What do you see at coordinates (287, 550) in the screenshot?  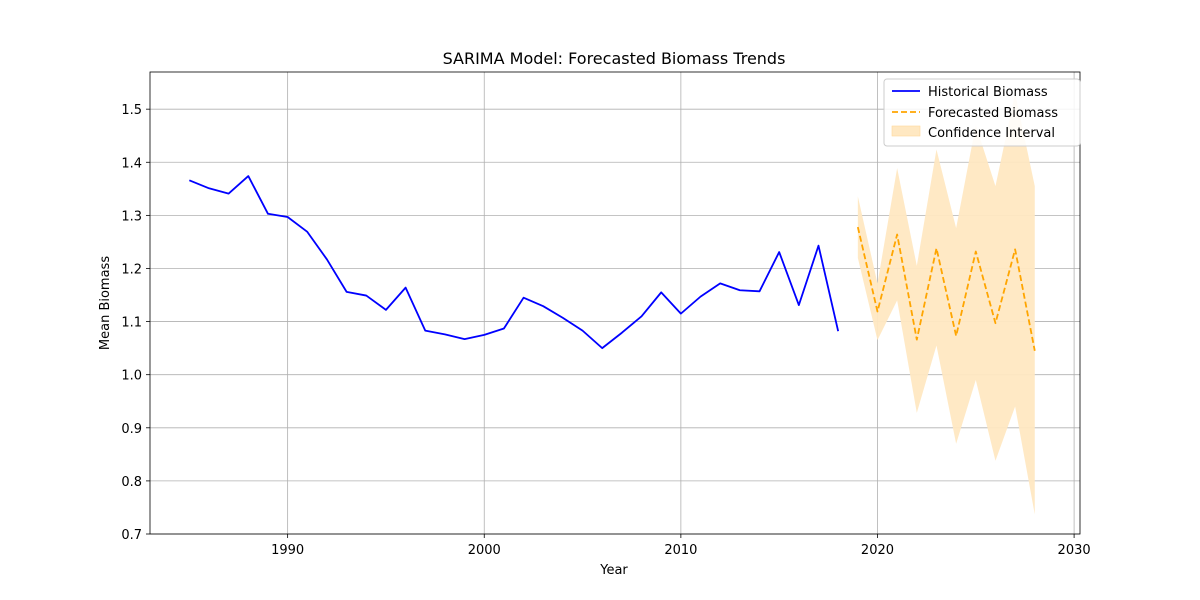 I see `x-tick-label: 1990` at bounding box center [287, 550].